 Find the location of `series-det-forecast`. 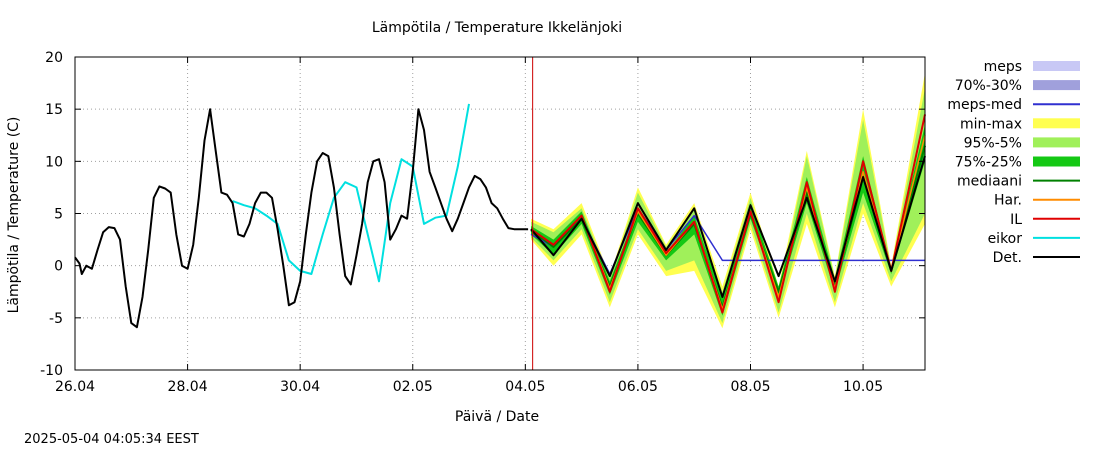

series-det-forecast is located at coordinates (728, 226).